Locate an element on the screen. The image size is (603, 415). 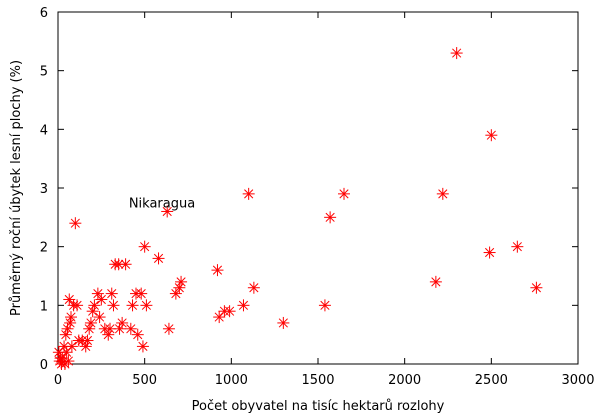
x-tick-label: 2000 is located at coordinates (404, 380).